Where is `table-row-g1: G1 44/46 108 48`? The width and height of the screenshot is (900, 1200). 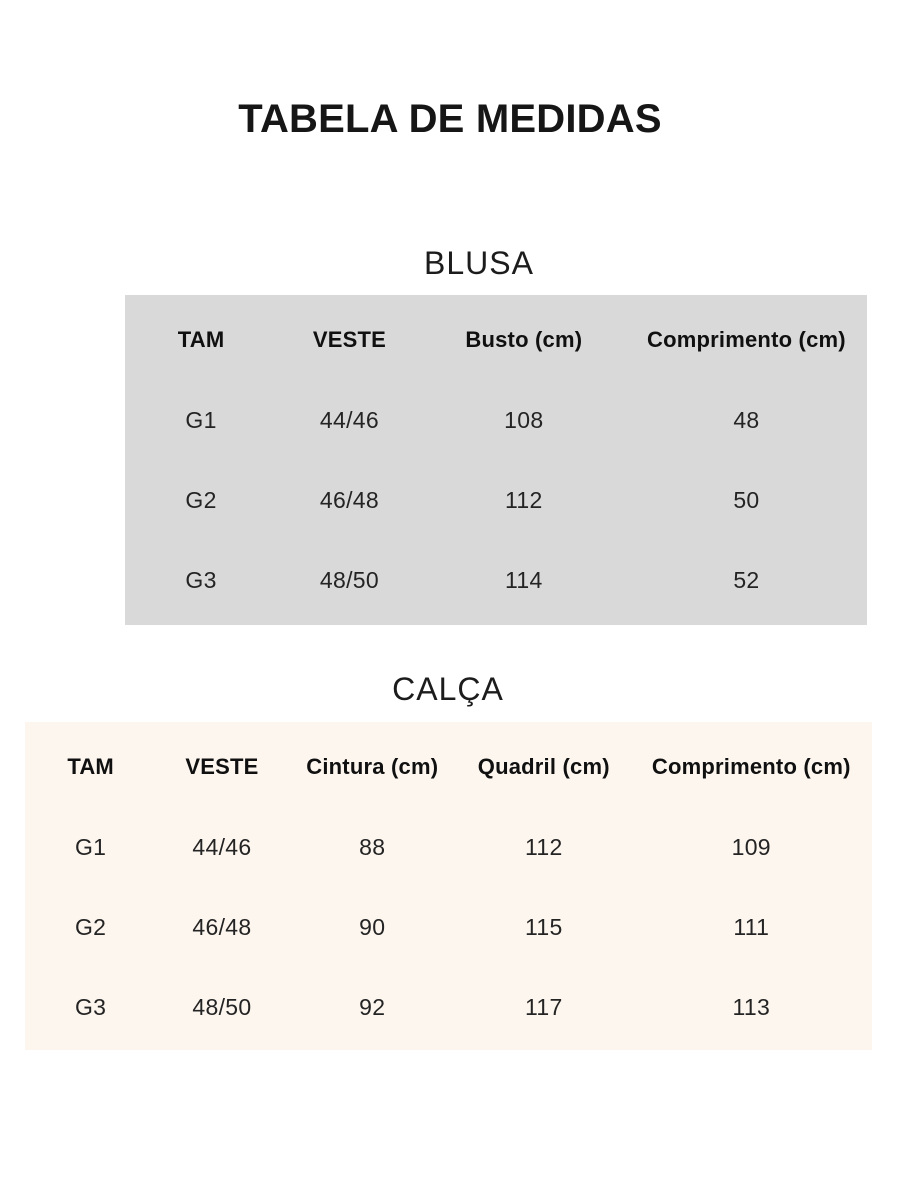 table-row-g1: G1 44/46 108 48 is located at coordinates (496, 420).